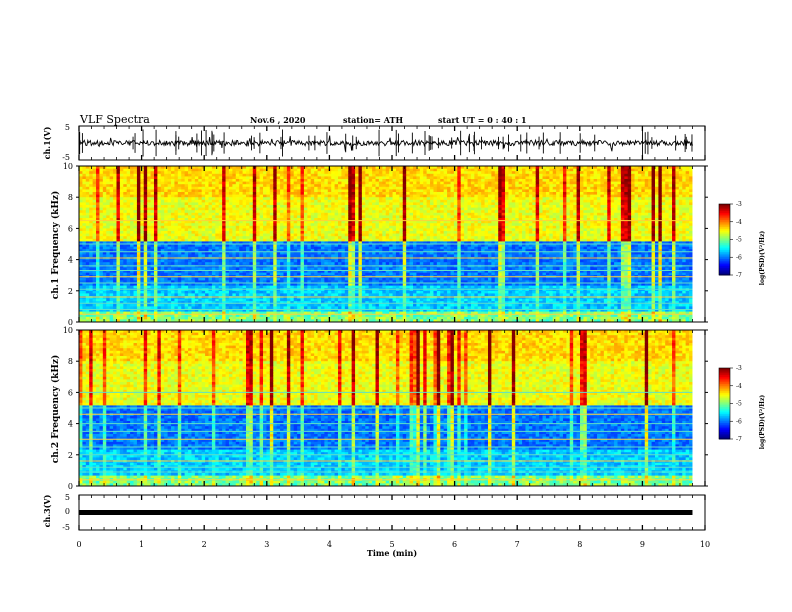  Describe the element at coordinates (70, 392) in the screenshot. I see `ch2-ytick-label: 6` at that location.